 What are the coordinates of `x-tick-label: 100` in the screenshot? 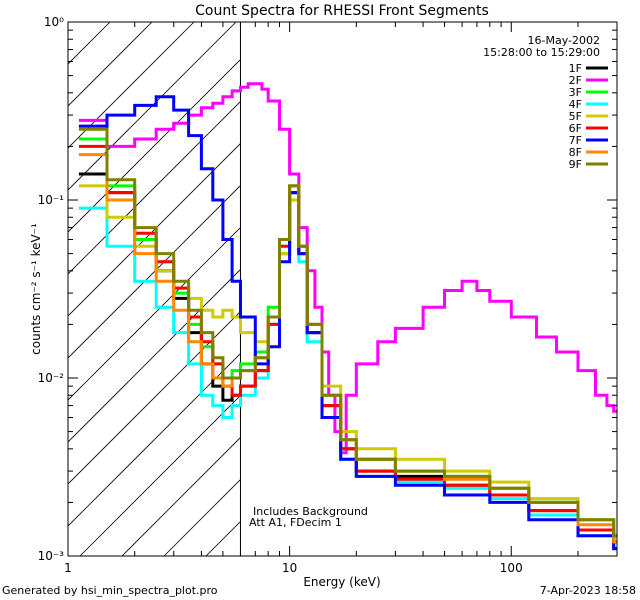 It's located at (511, 568).